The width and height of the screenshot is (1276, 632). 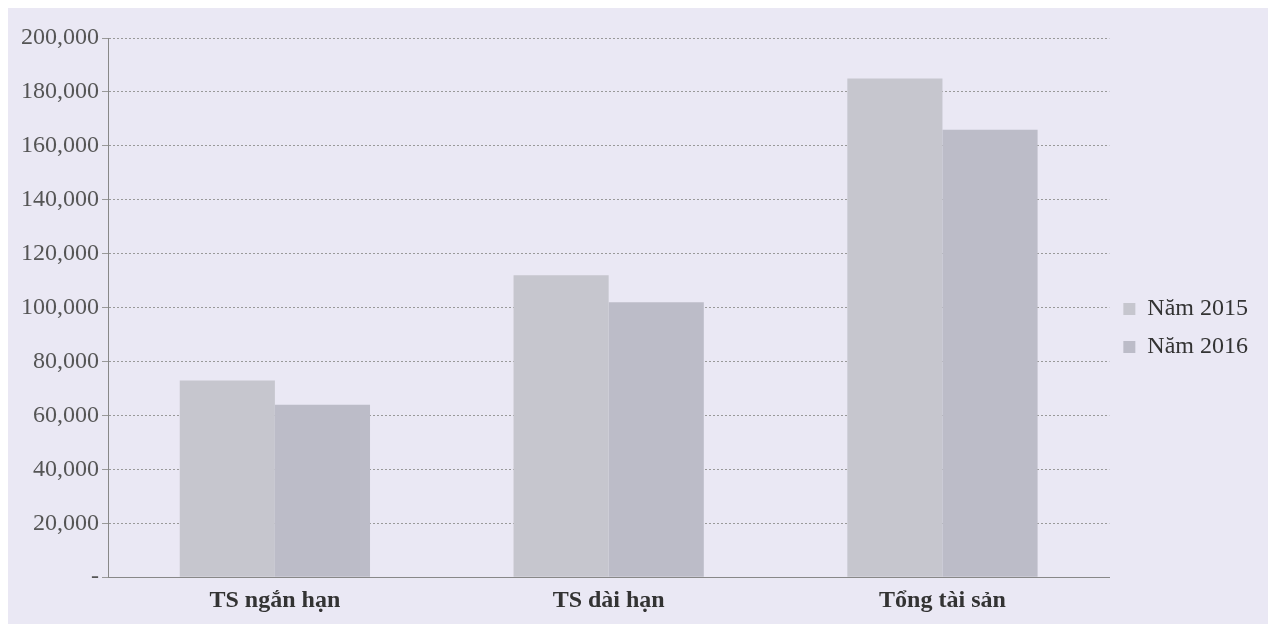 What do you see at coordinates (60, 198) in the screenshot?
I see `y-tick-label: 140,000` at bounding box center [60, 198].